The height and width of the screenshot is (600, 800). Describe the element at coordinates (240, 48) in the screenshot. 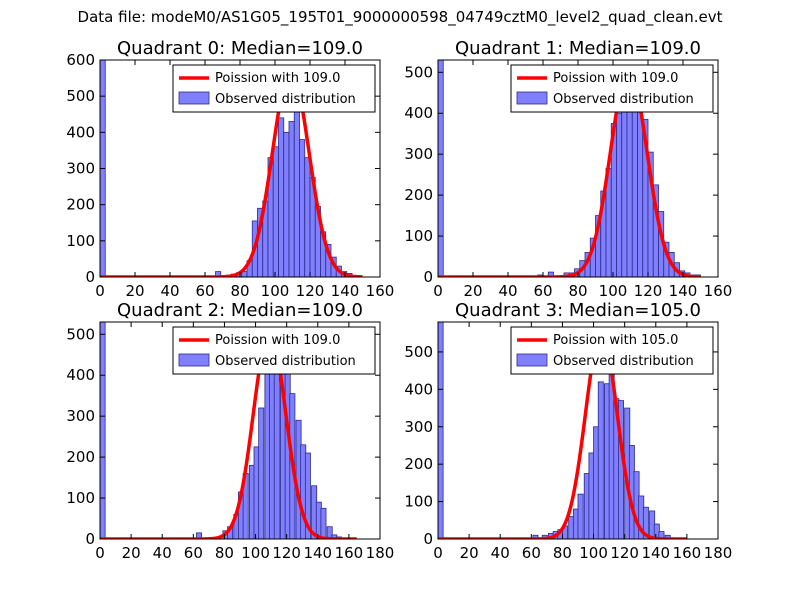

I see `subplot-title: Quadrant 0: Median=109.0` at that location.